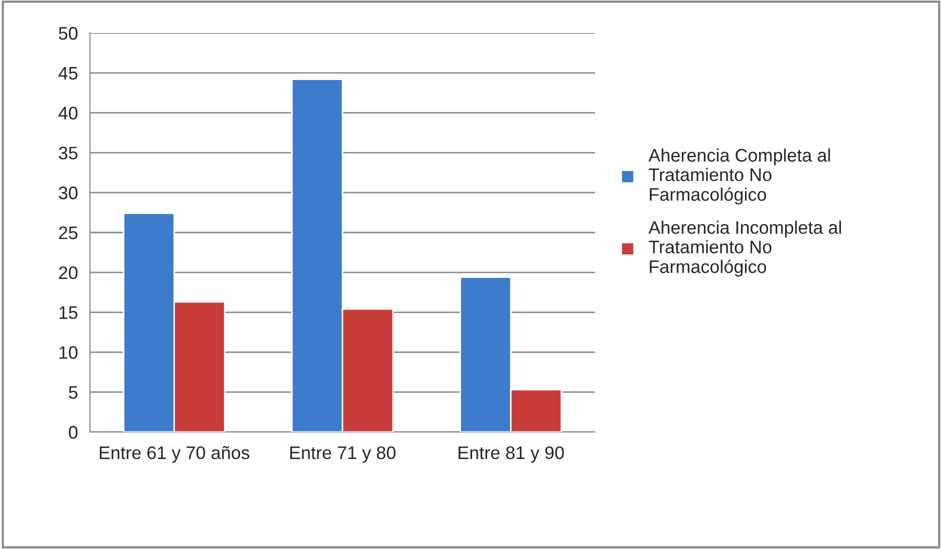 The width and height of the screenshot is (942, 549). Describe the element at coordinates (73, 392) in the screenshot. I see `y-tick-label: 5` at that location.